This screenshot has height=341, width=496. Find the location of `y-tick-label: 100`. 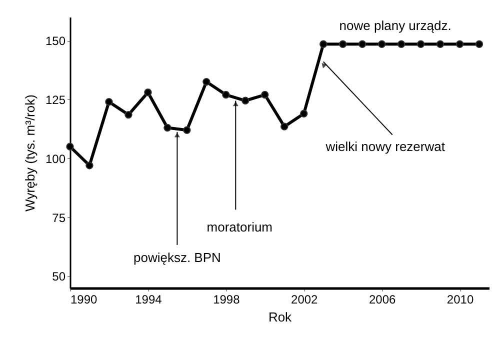

y-tick-label: 100 is located at coordinates (55, 159).